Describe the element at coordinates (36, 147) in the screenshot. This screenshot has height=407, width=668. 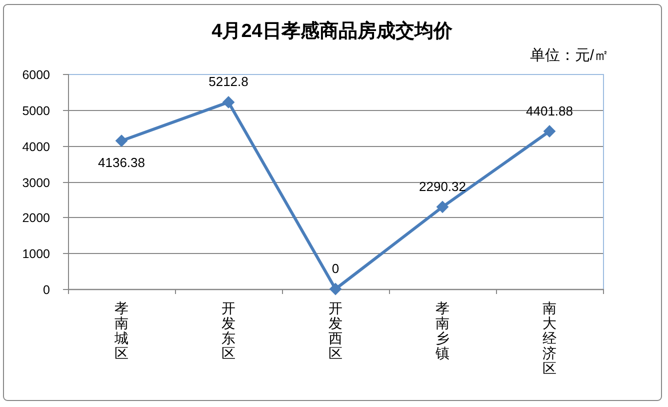
I see `y-tick: 4000` at that location.